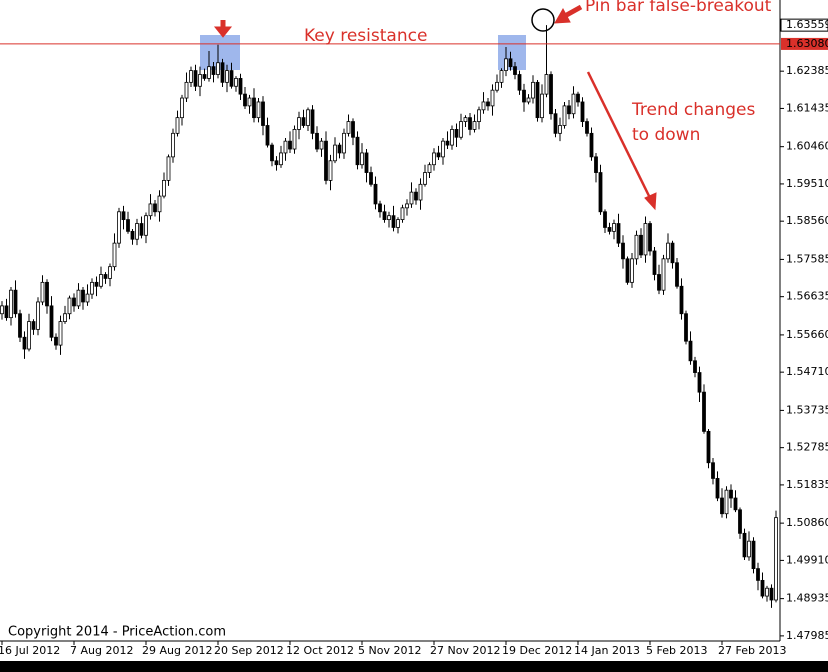 The image size is (828, 672). I want to click on y-tick-label: 1.62385, so click(807, 70).